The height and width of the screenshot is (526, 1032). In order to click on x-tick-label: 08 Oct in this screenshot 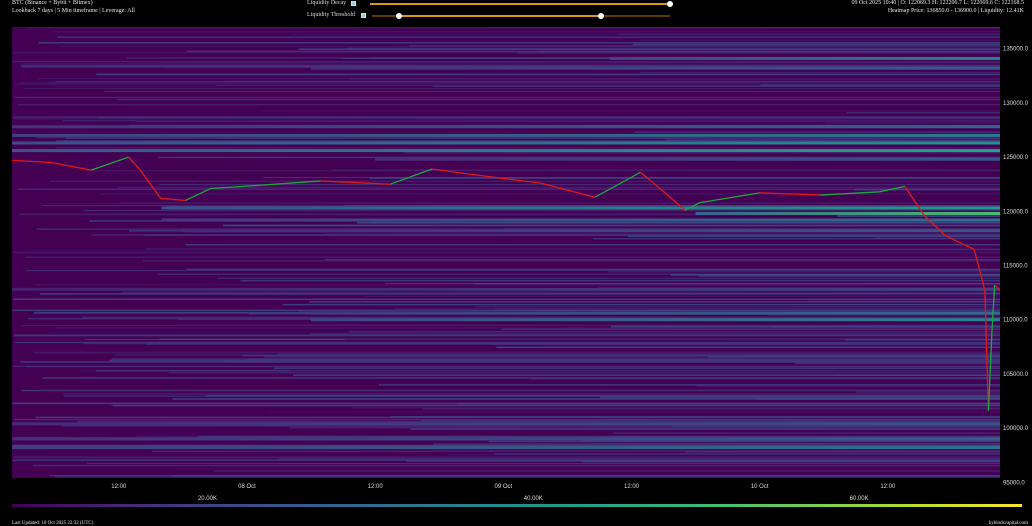, I will do `click(247, 487)`.